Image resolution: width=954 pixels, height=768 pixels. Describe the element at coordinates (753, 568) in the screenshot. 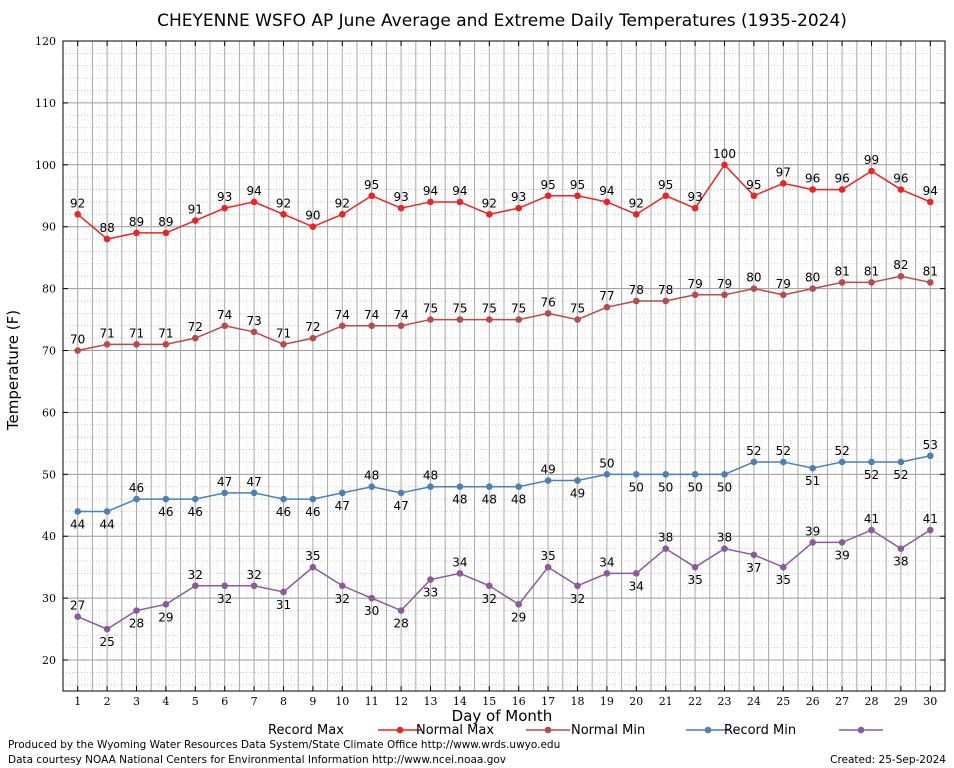

I see `data-label: 37` at that location.